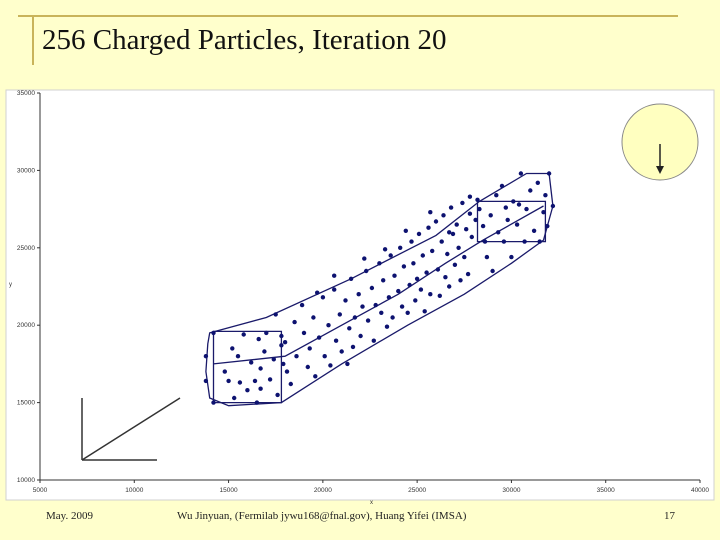 This screenshot has height=540, width=720. I want to click on y-tick-label: 20000, so click(26, 325).